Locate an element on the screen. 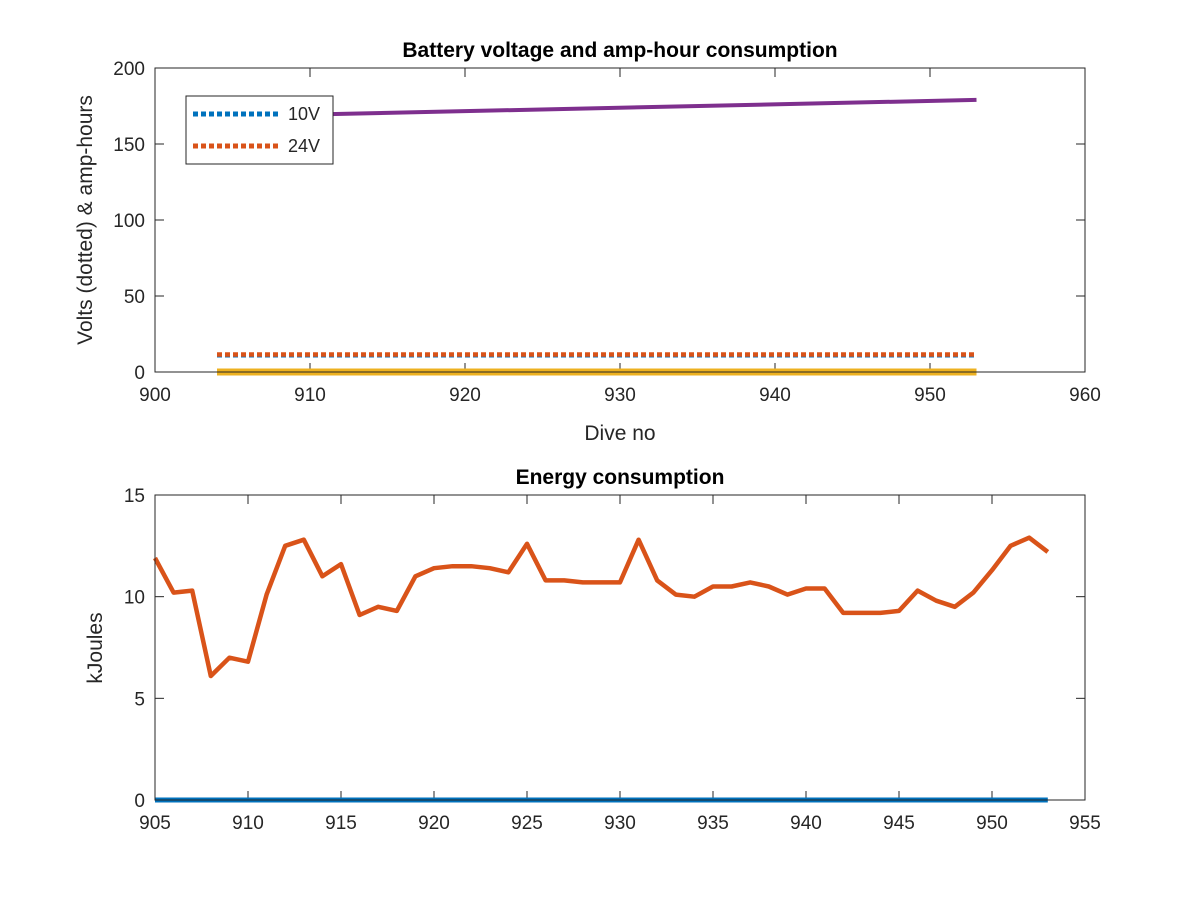 Image resolution: width=1200 pixels, height=900 pixels. x-tick-label: 925 is located at coordinates (527, 823).